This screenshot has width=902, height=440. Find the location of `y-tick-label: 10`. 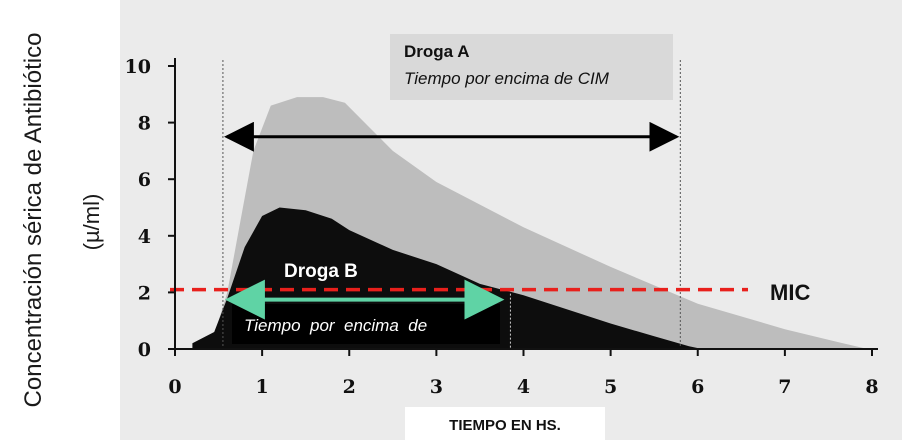

y-tick-label: 10 is located at coordinates (138, 67).